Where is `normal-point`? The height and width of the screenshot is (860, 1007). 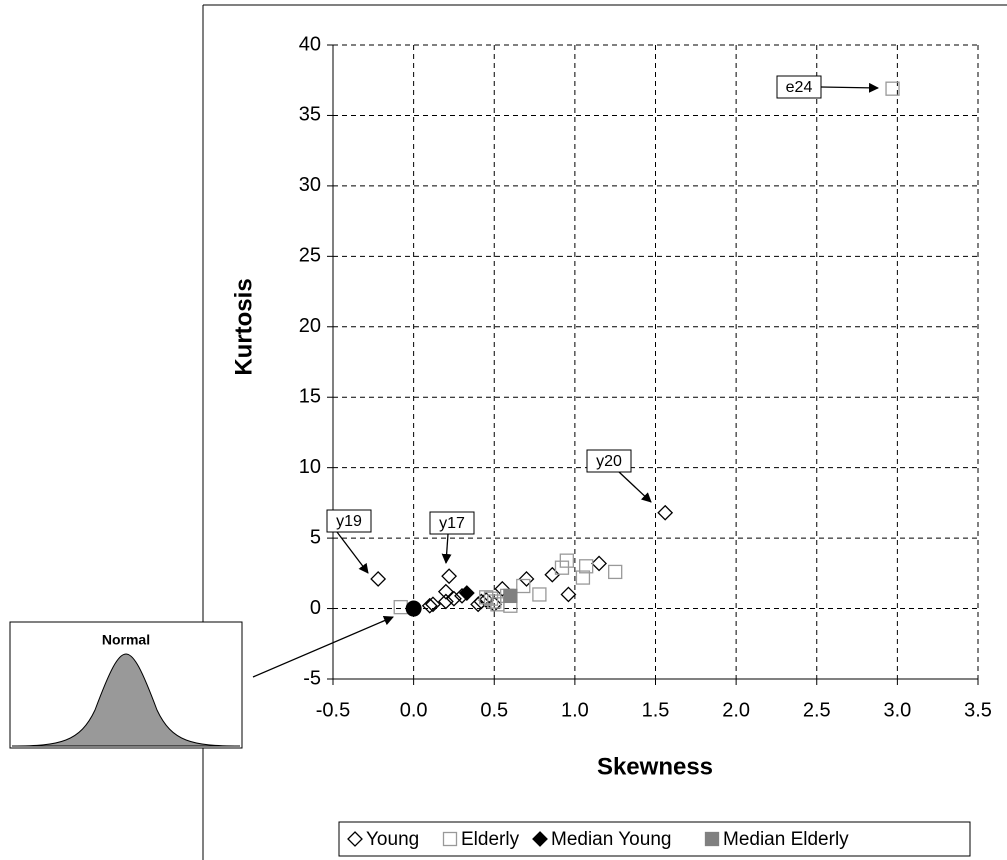
normal-point is located at coordinates (413, 608).